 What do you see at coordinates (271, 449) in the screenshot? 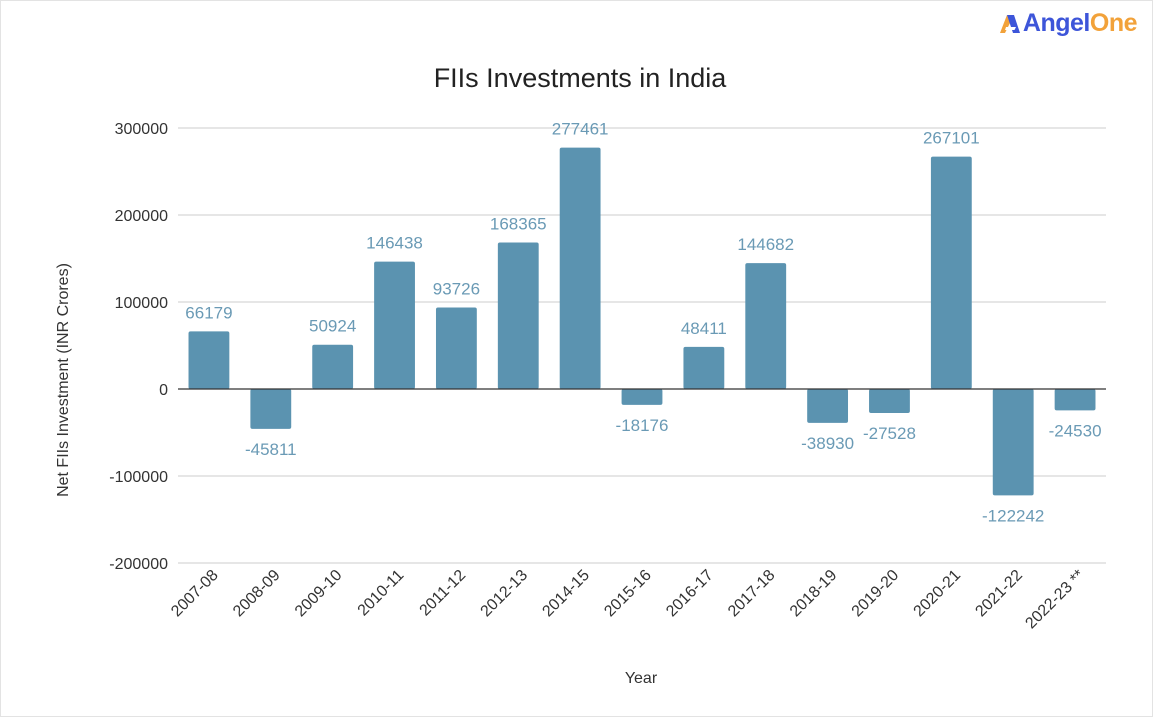
I see `data-label: -45811` at bounding box center [271, 449].